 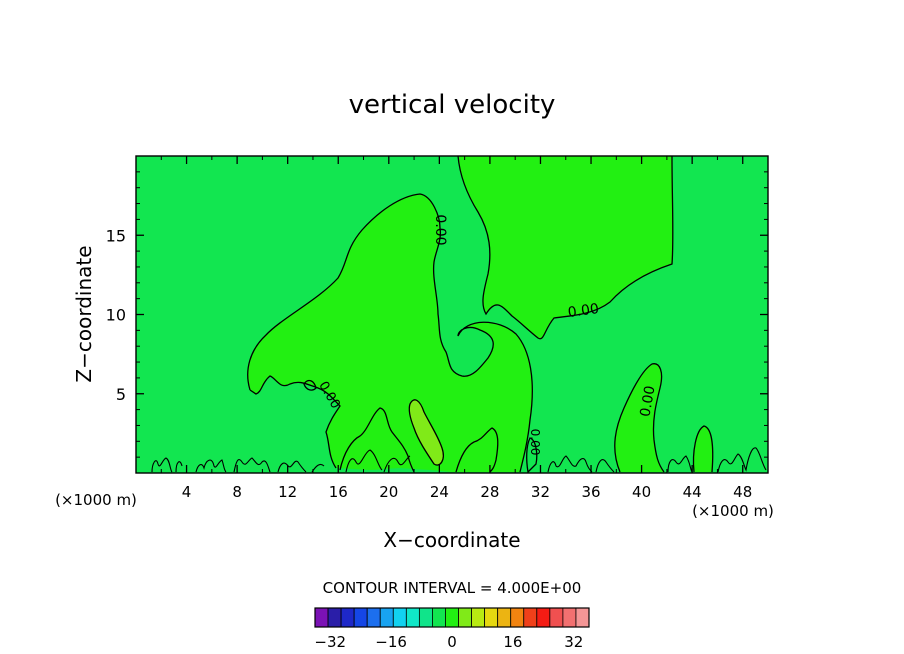 I want to click on contour-line-left-bottom, so click(x=295, y=422).